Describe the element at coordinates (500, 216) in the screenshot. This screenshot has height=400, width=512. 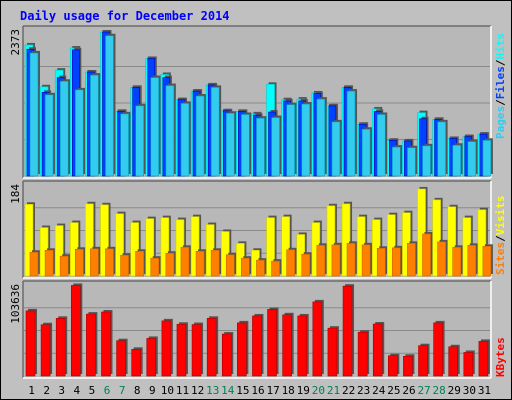
I see `legend-visits: Visits` at that location.